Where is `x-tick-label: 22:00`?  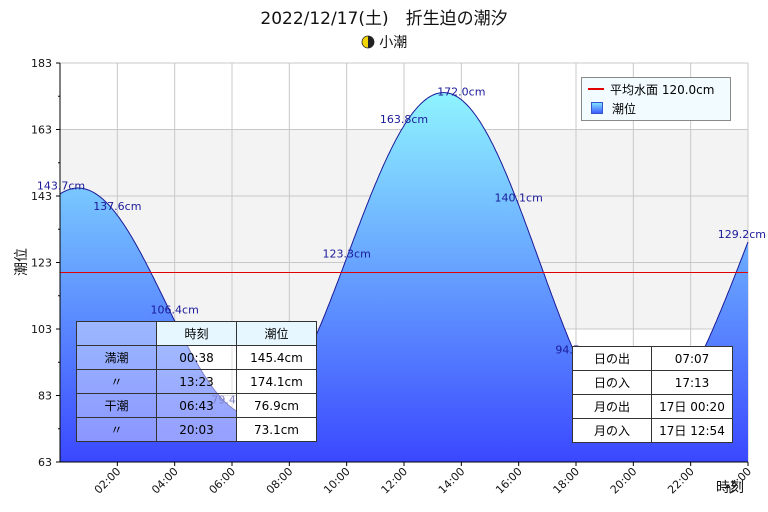
x-tick-label: 22:00 is located at coordinates (681, 481).